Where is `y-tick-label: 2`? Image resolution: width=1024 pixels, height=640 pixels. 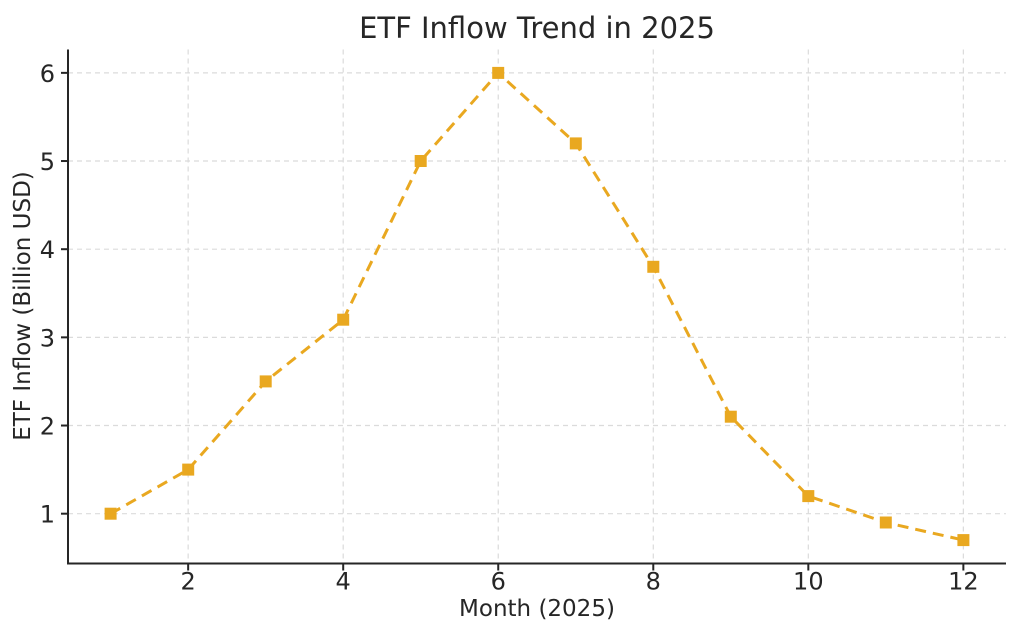 y-tick-label: 2 is located at coordinates (47, 427).